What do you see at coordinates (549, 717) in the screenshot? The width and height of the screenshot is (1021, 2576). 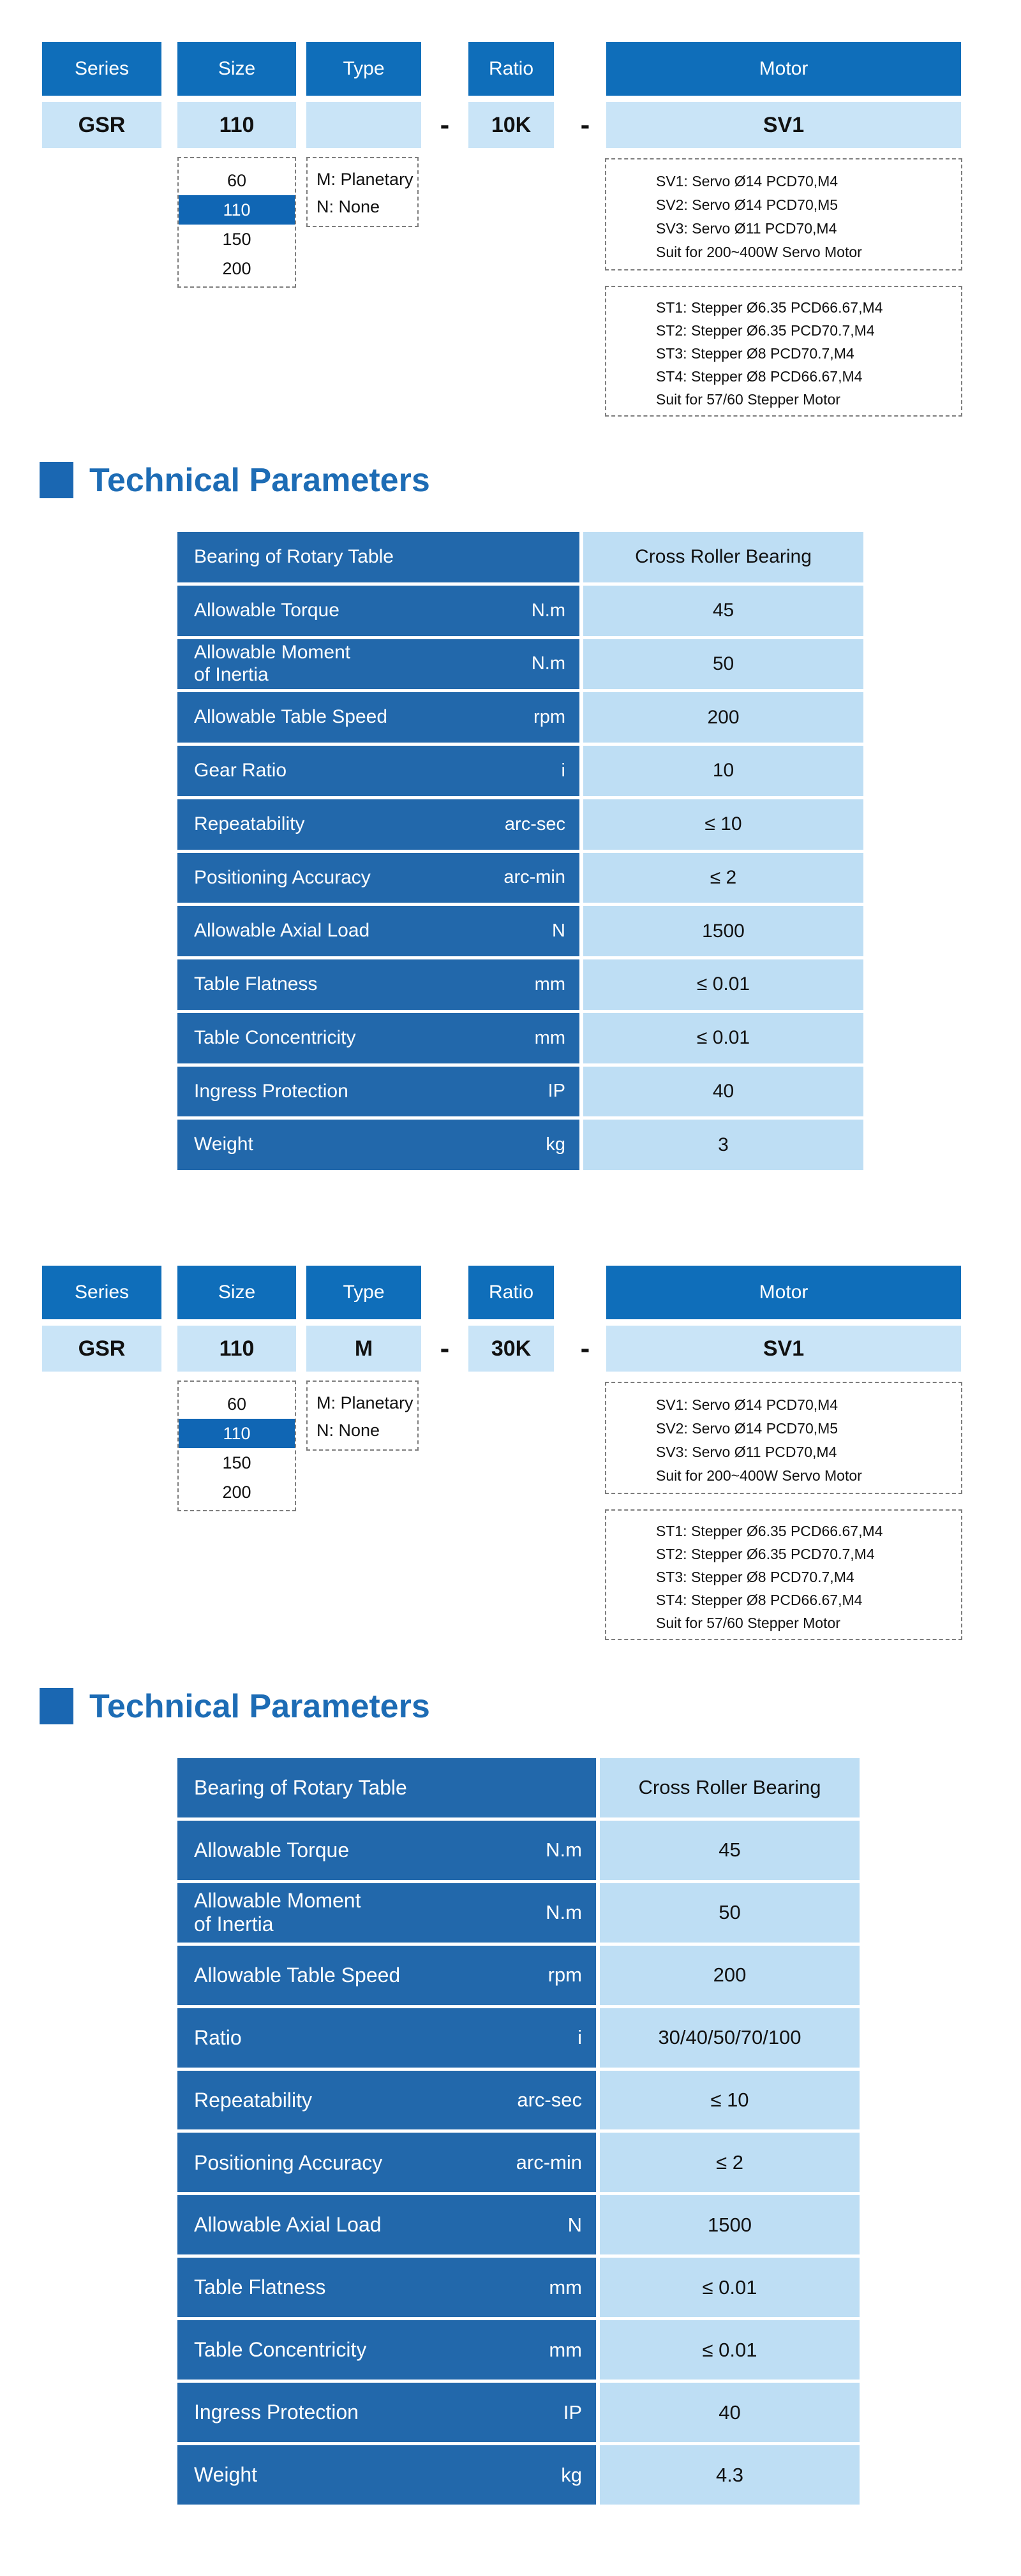 I see `param-unit: rpm` at bounding box center [549, 717].